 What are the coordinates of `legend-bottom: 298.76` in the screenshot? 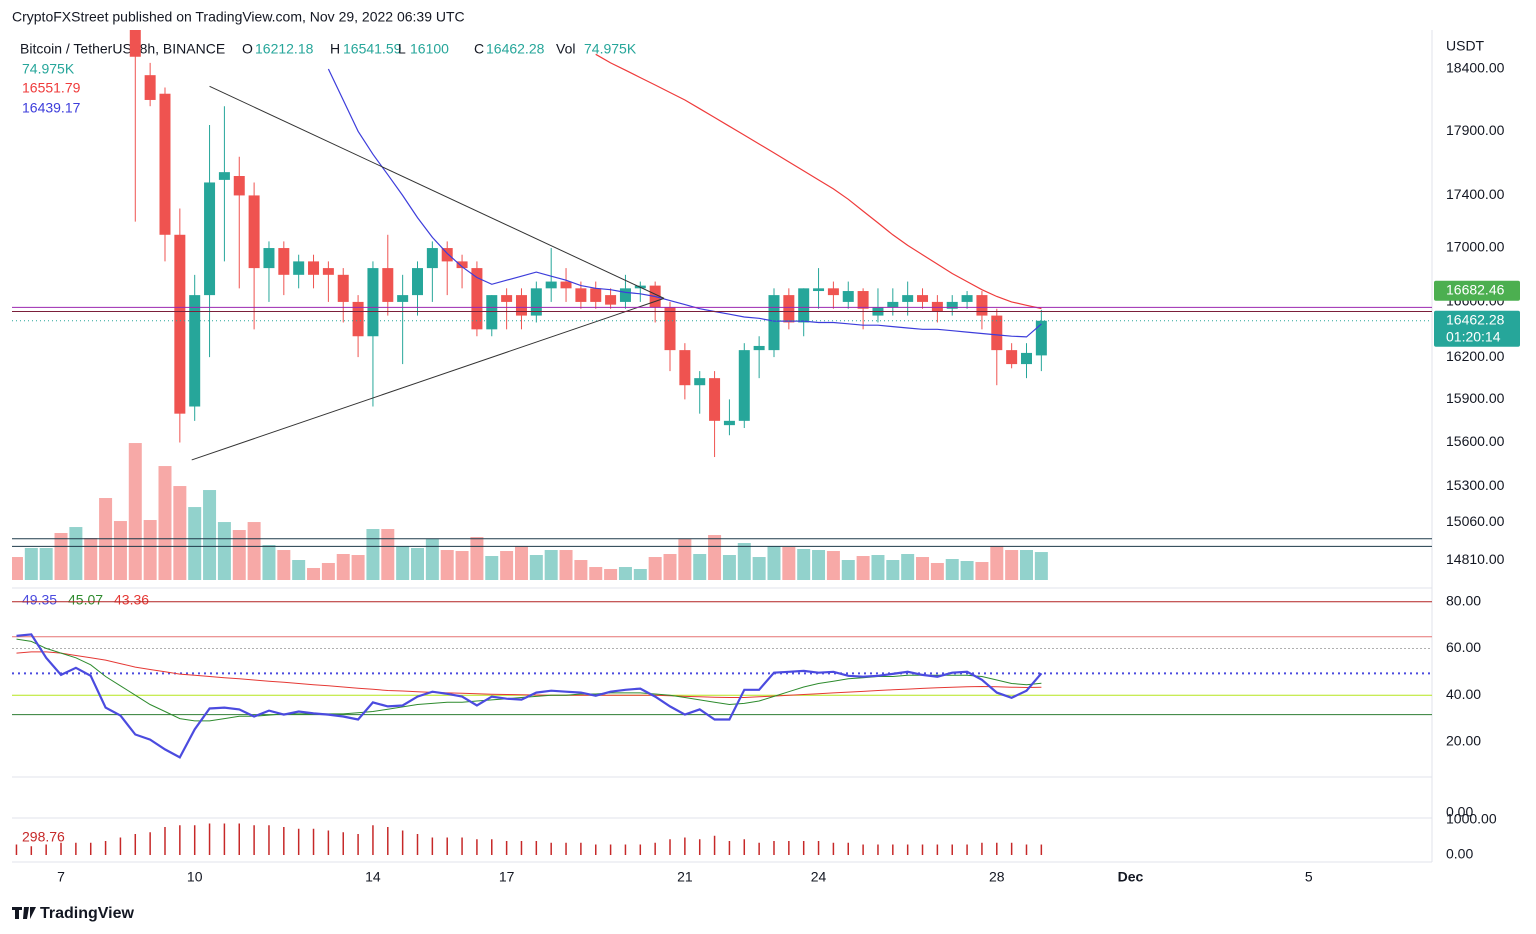 It's located at (43, 837).